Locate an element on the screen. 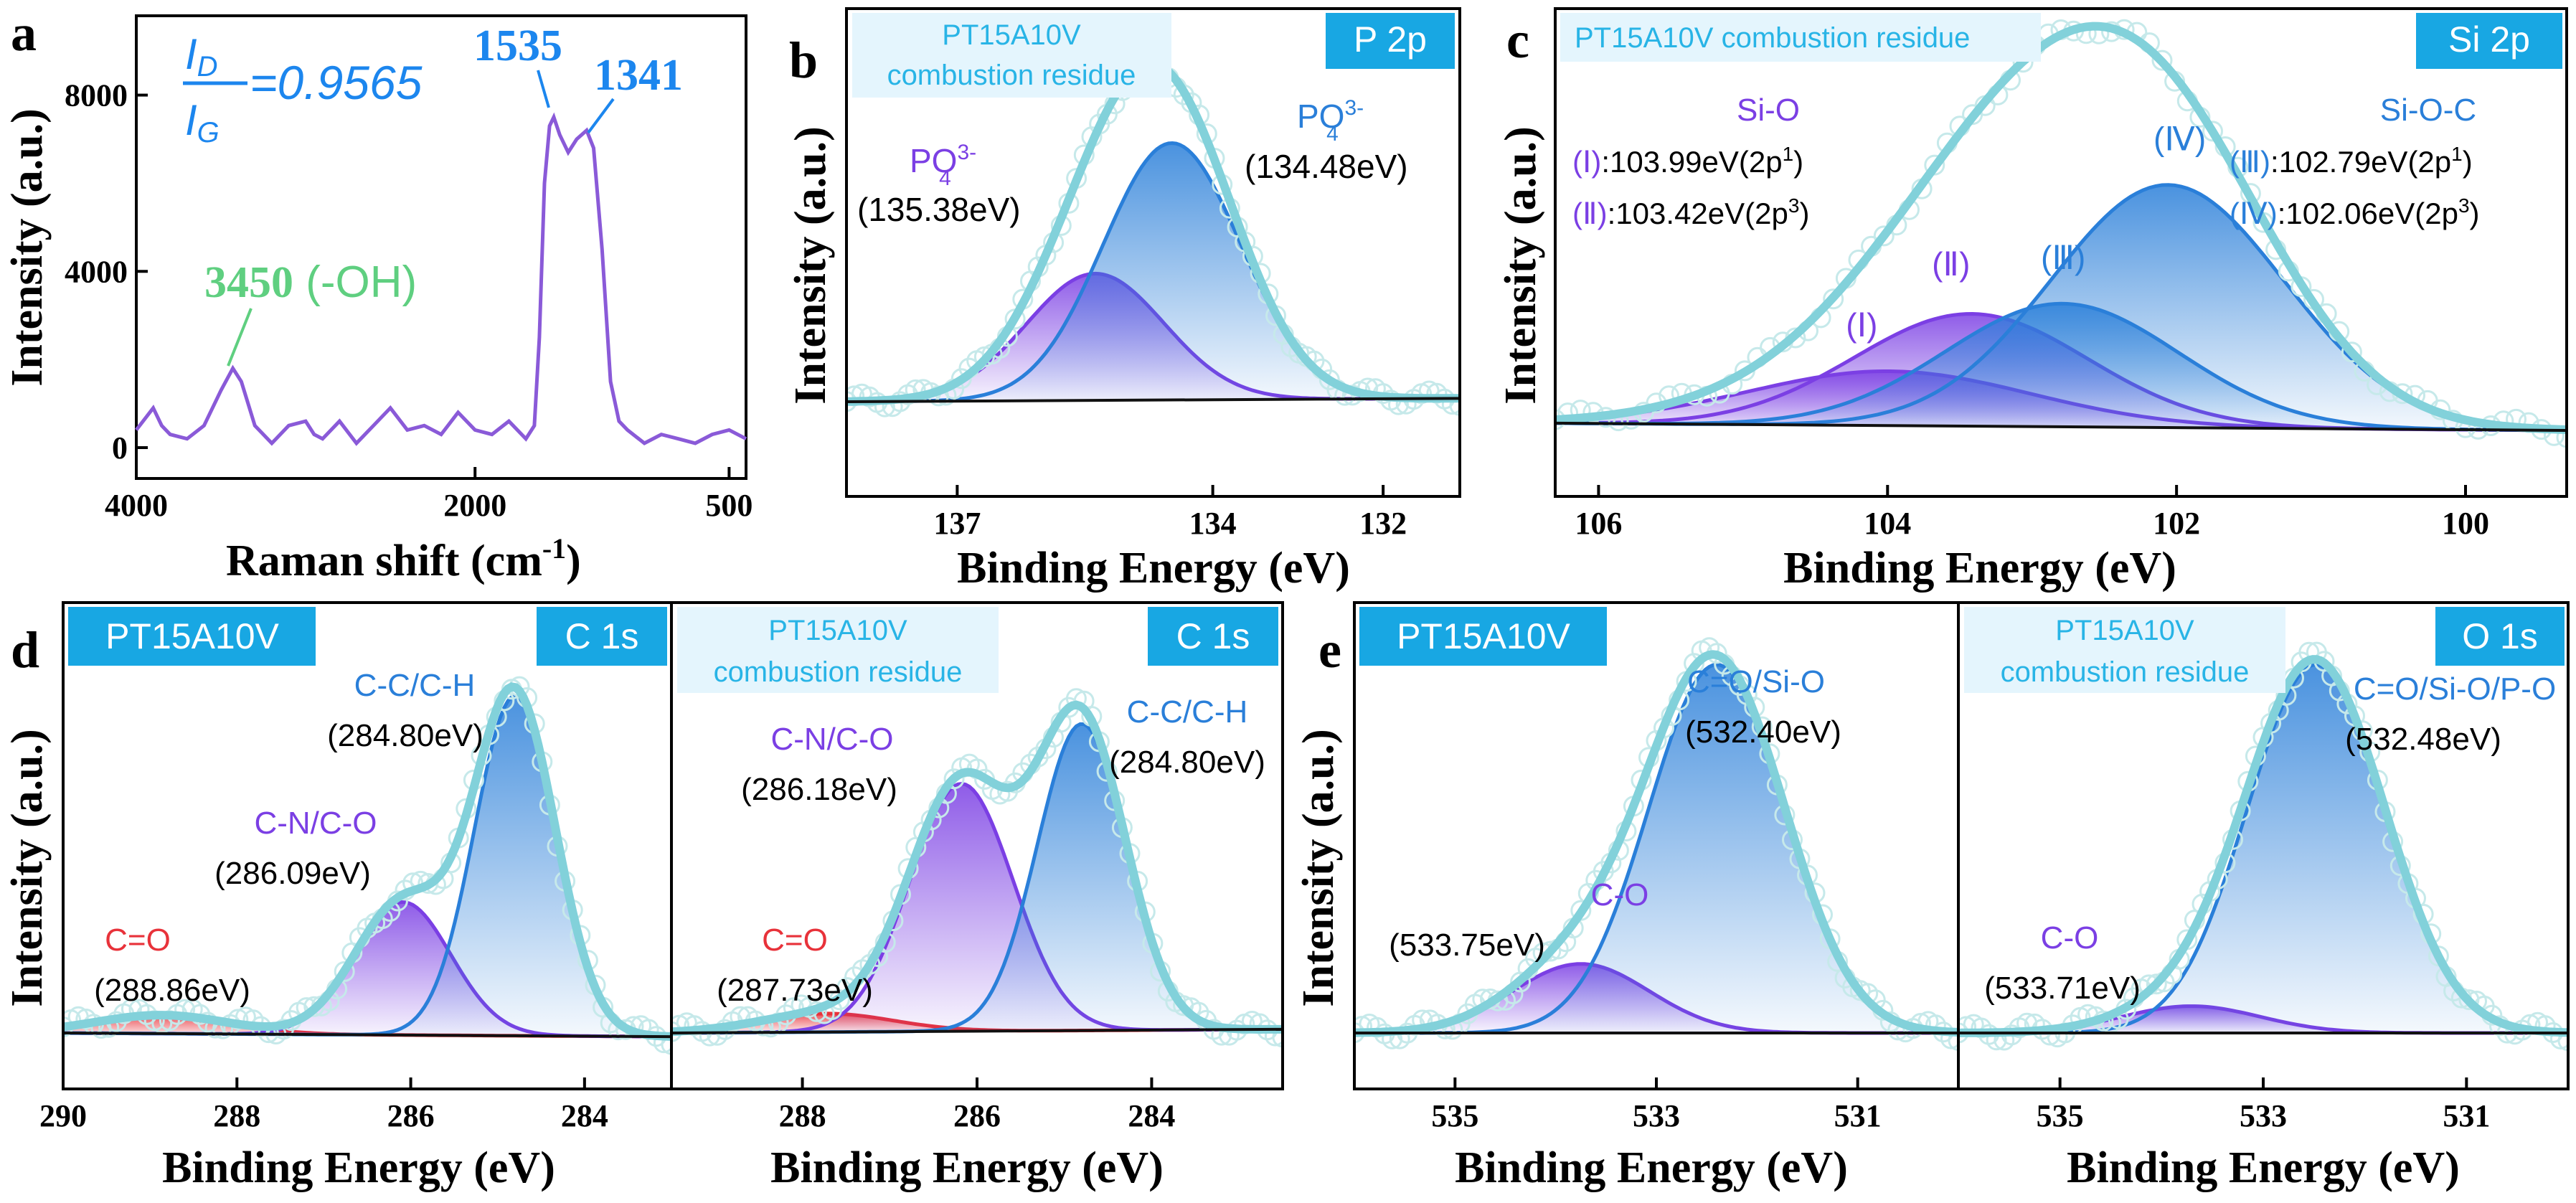  panel-d1-plot-area is located at coordinates (367, 866).